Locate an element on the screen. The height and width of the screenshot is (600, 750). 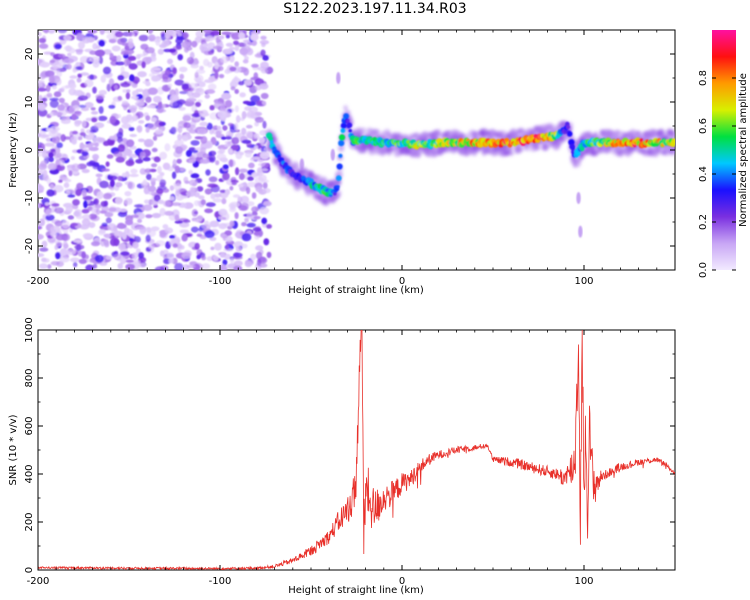
colorbar-tick-label: 0.2 is located at coordinates (703, 222).